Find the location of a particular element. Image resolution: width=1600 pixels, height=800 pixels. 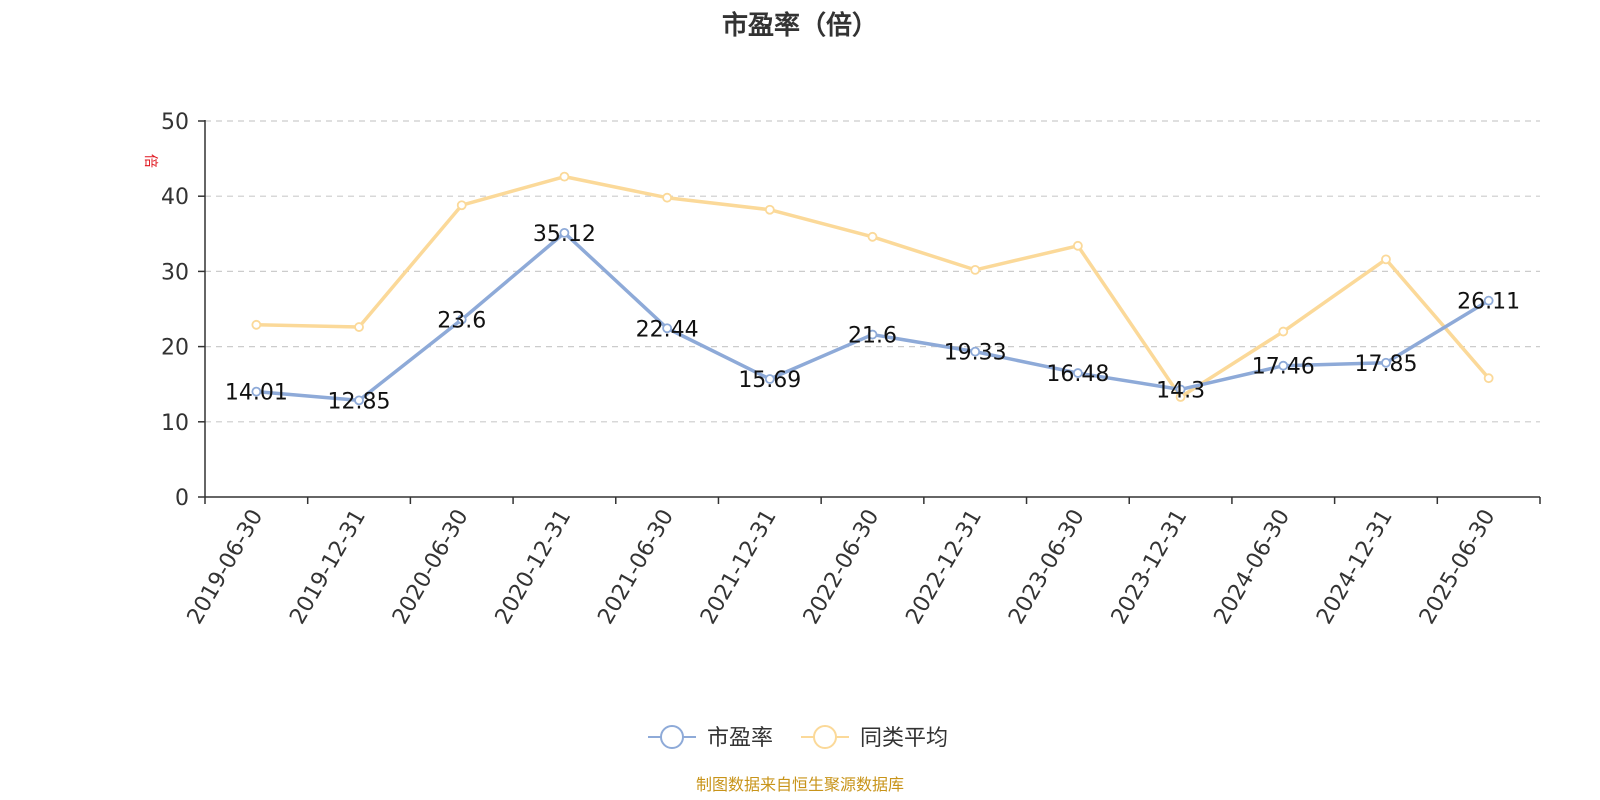

data-label: 21.6 is located at coordinates (872, 336).